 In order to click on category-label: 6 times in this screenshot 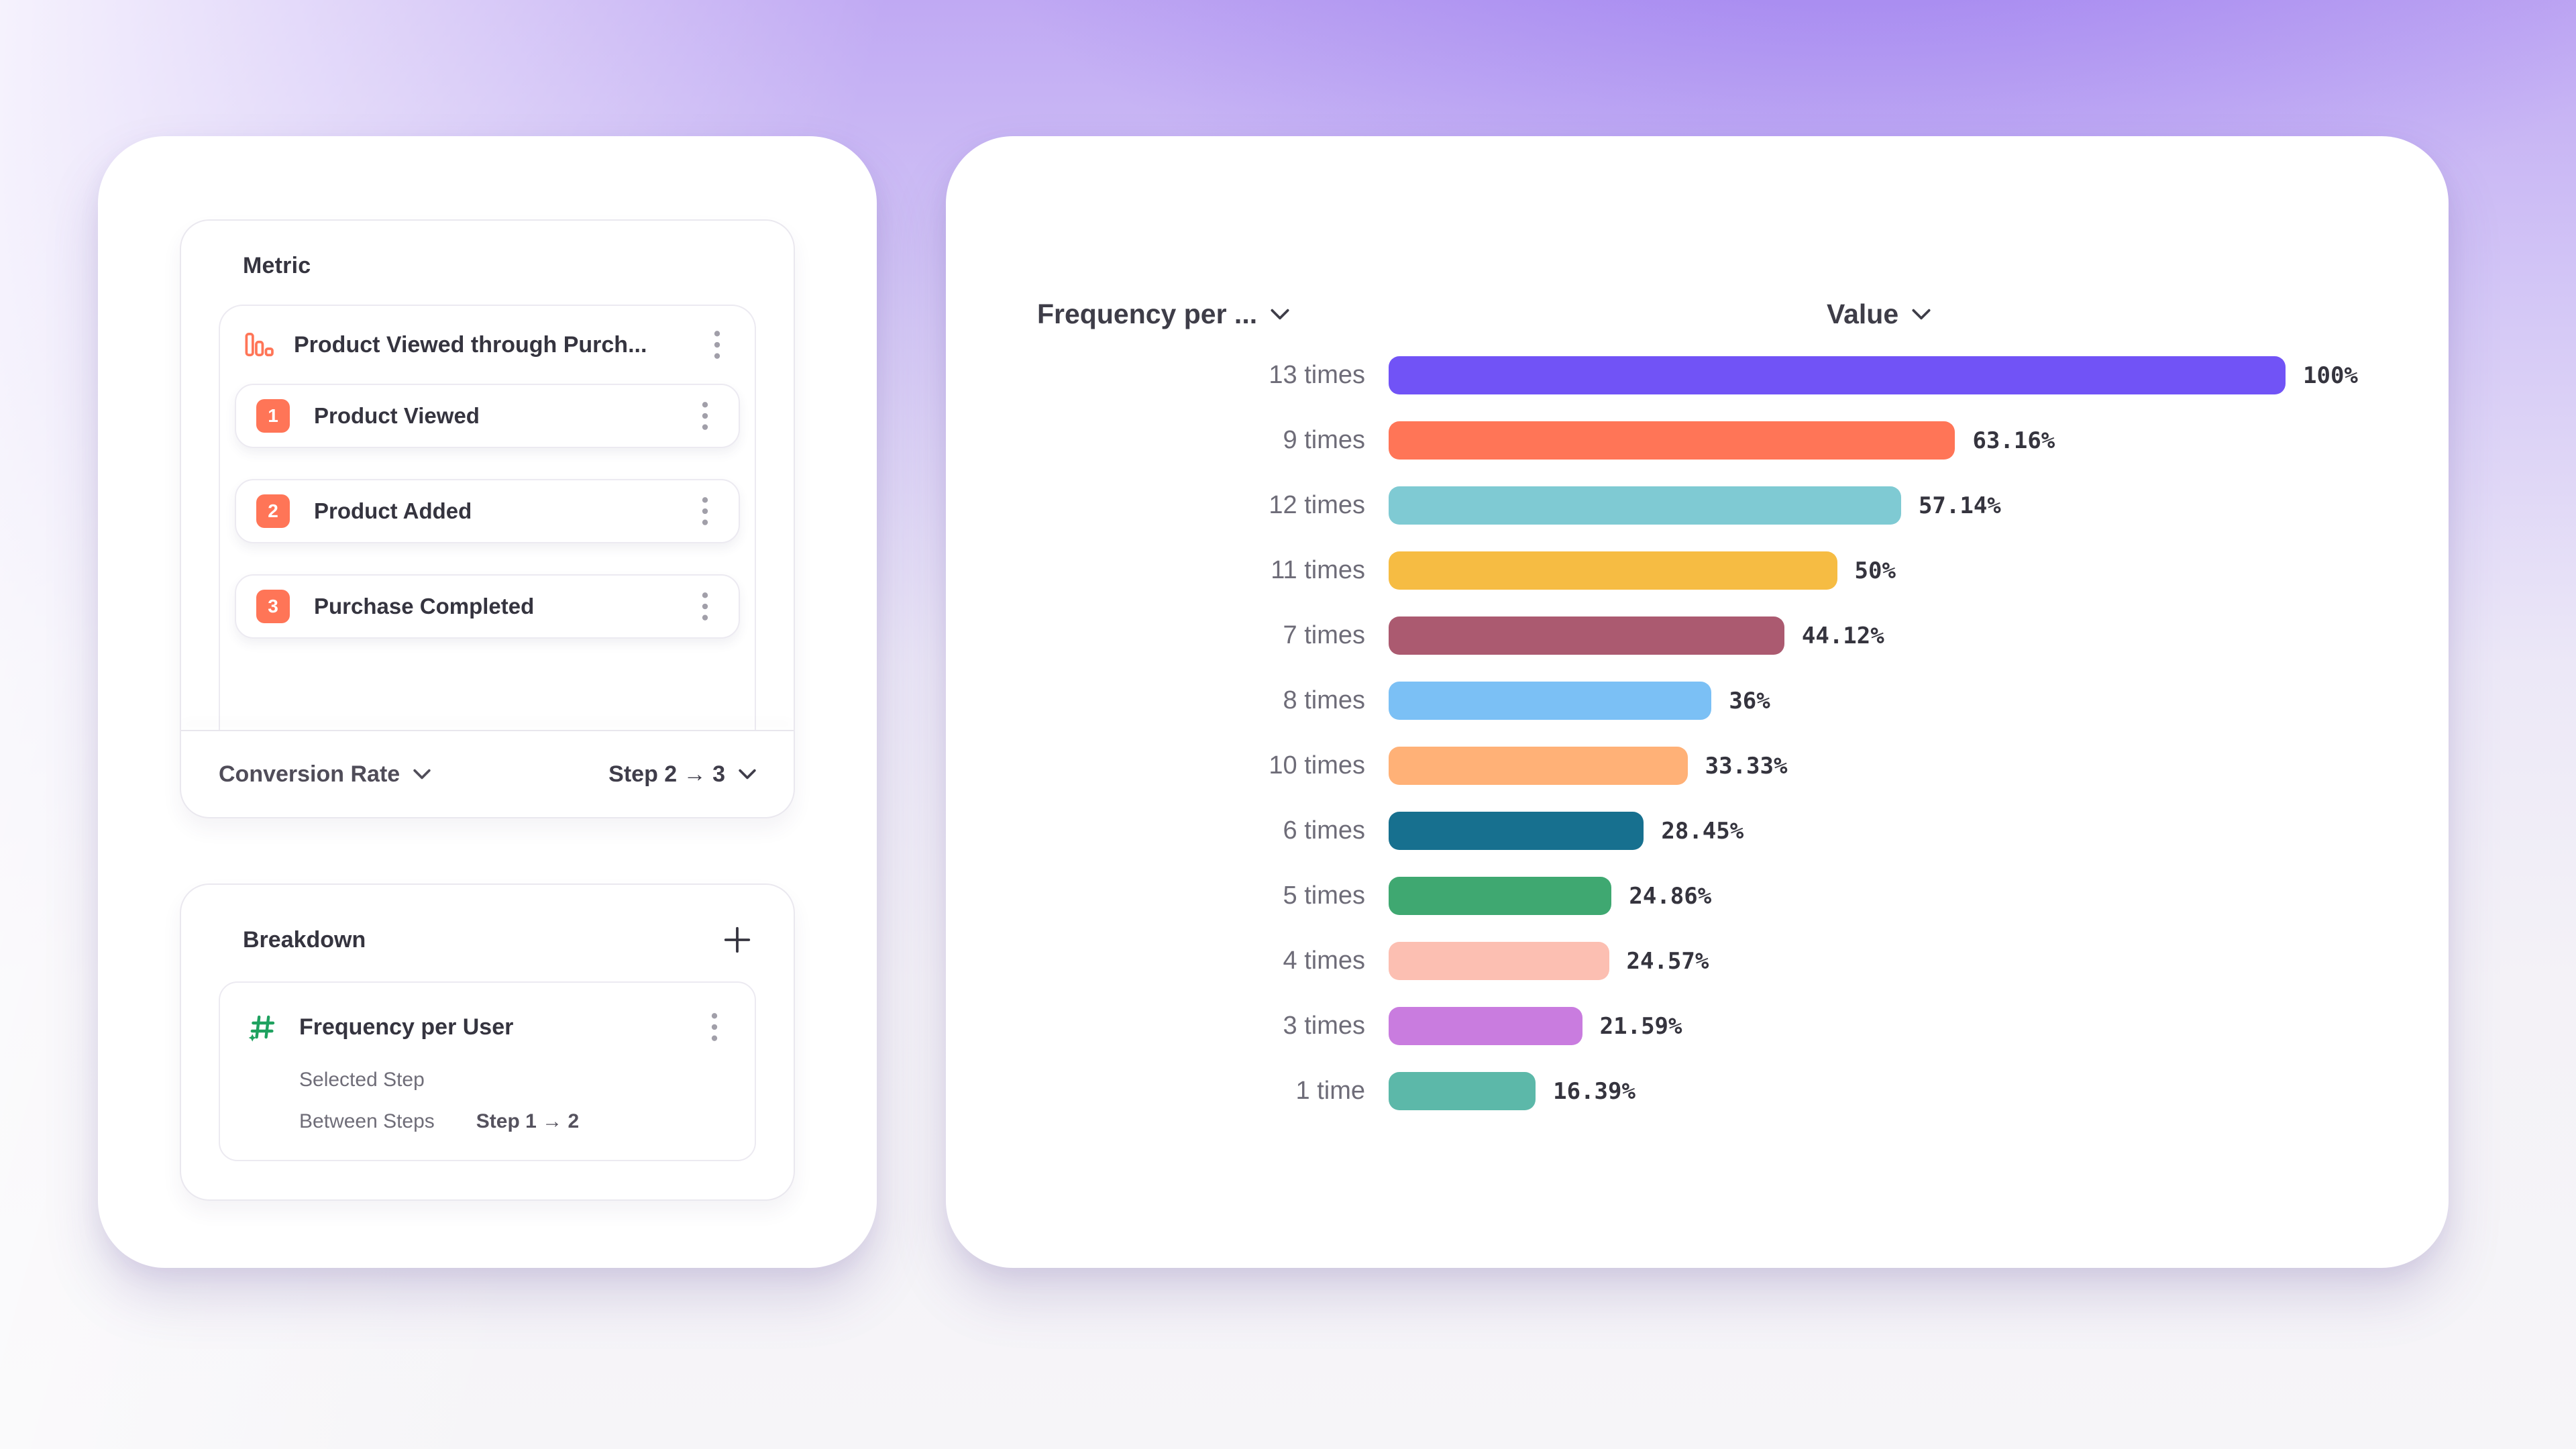, I will do `click(1324, 830)`.